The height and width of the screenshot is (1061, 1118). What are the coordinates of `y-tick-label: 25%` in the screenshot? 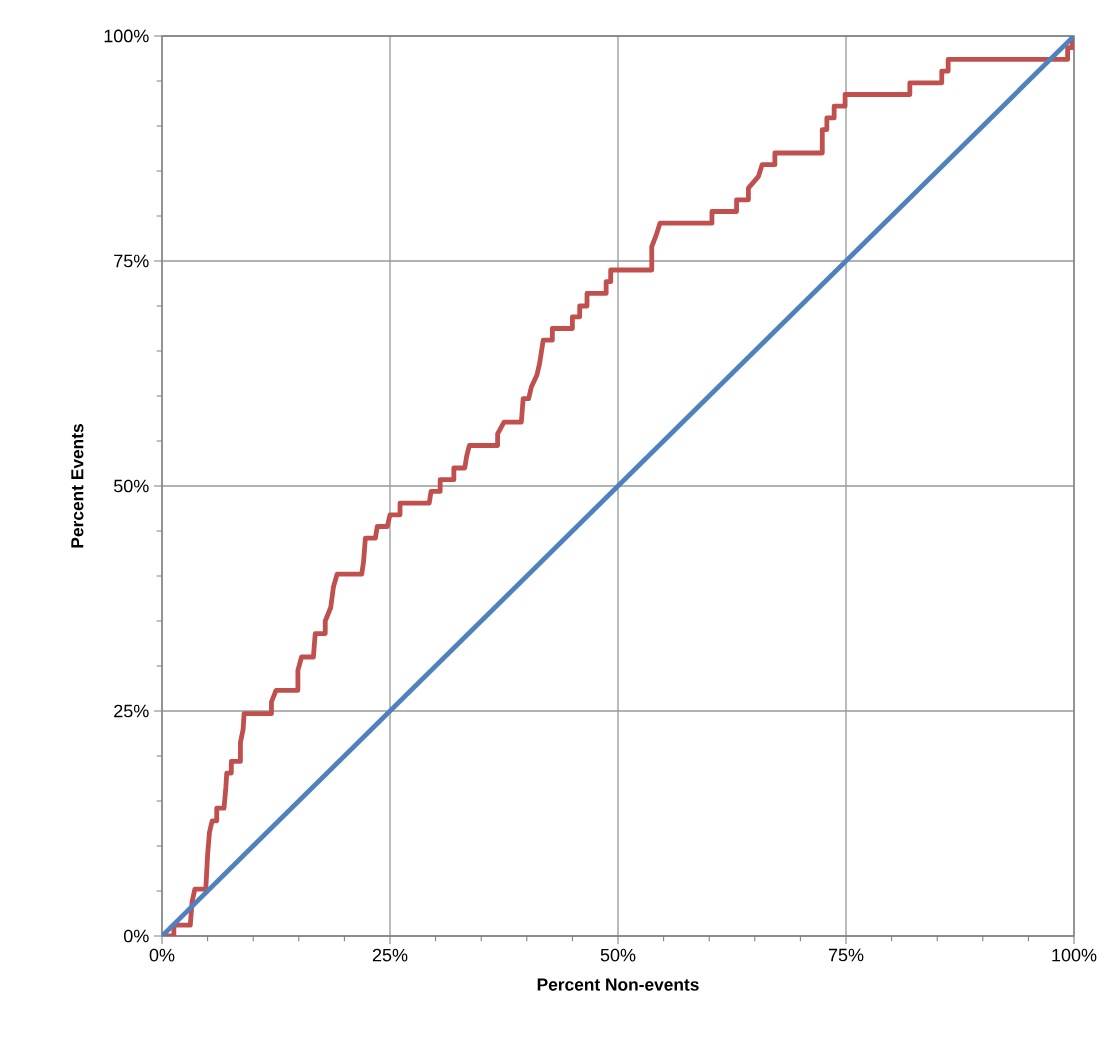 It's located at (131, 711).